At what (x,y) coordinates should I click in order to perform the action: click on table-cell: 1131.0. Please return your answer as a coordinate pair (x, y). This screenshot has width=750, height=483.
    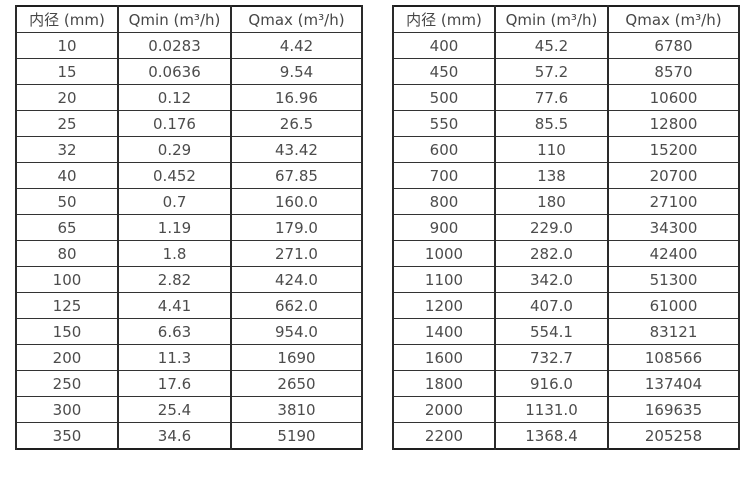
    Looking at the image, I should click on (551, 409).